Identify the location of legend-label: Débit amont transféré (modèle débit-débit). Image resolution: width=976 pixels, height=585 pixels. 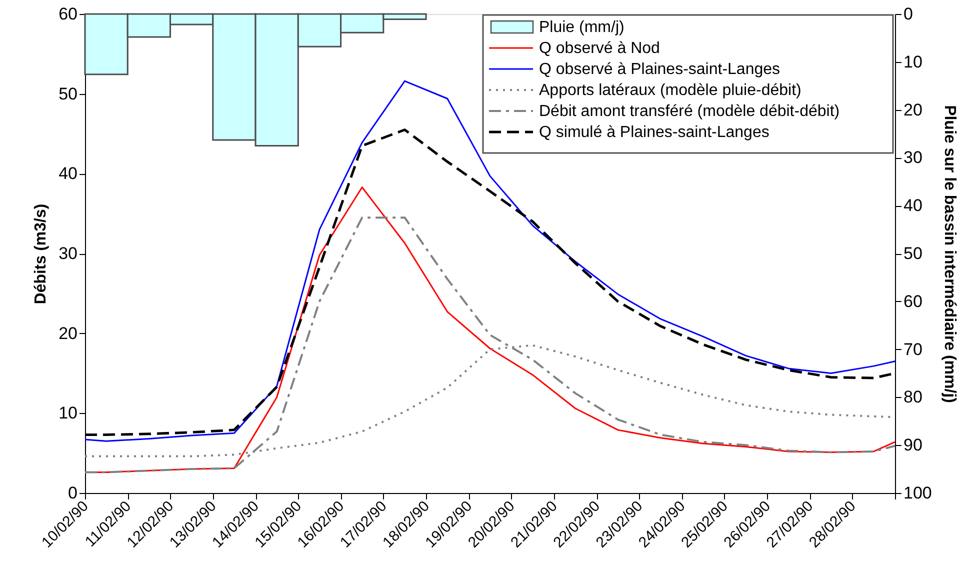
(689, 111).